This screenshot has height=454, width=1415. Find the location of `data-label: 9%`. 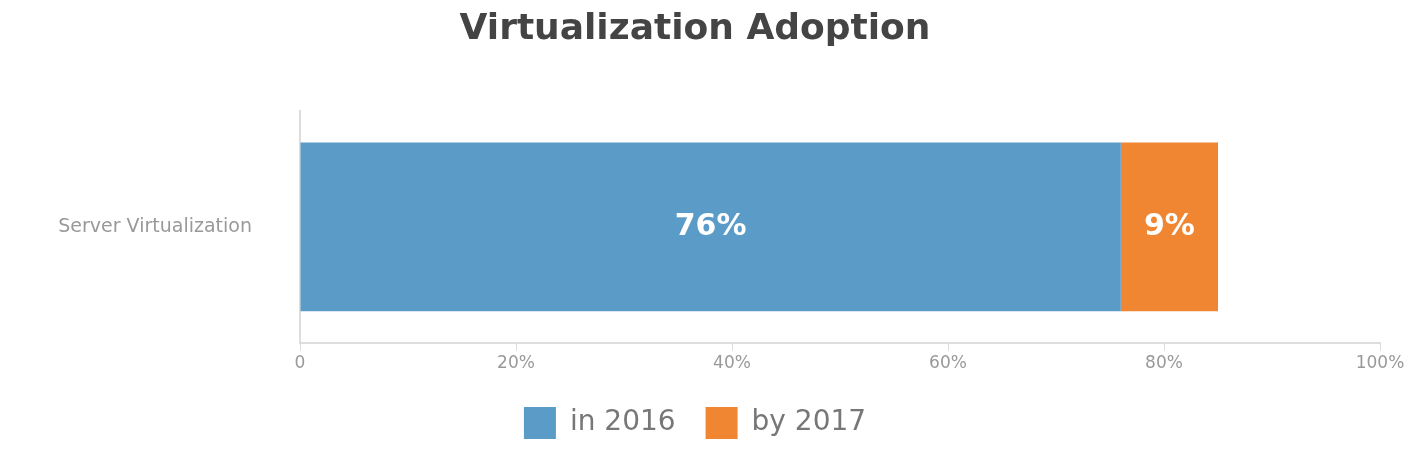

data-label: 9% is located at coordinates (1169, 224).